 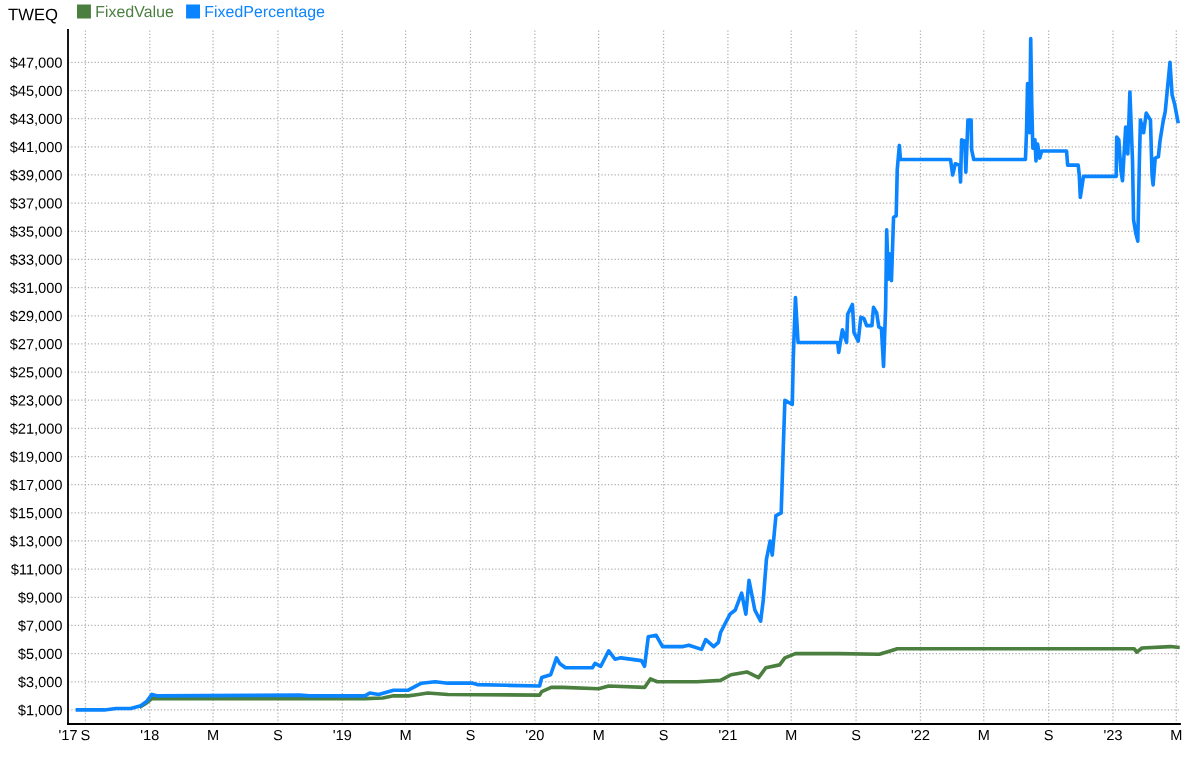 I want to click on x-tick-label: '22, so click(x=920, y=735).